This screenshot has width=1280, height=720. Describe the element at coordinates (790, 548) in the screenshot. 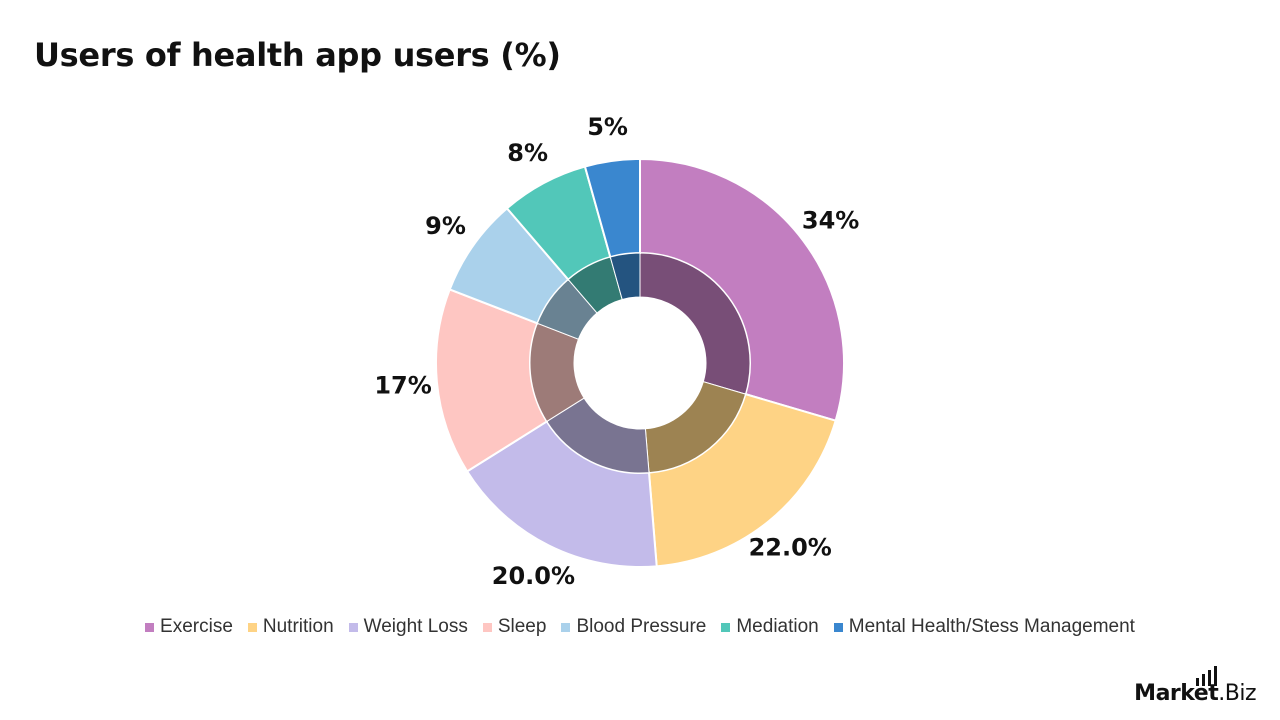

I see `data-label-nutrition: 22.0%` at that location.